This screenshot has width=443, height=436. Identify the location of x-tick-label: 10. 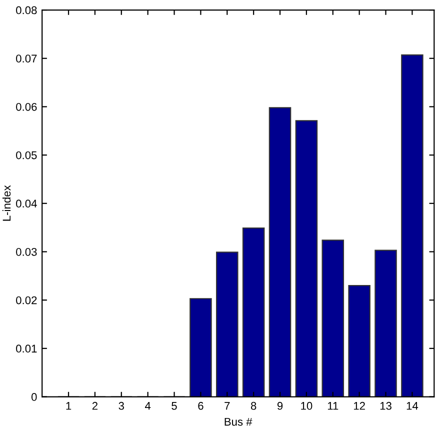
(306, 406).